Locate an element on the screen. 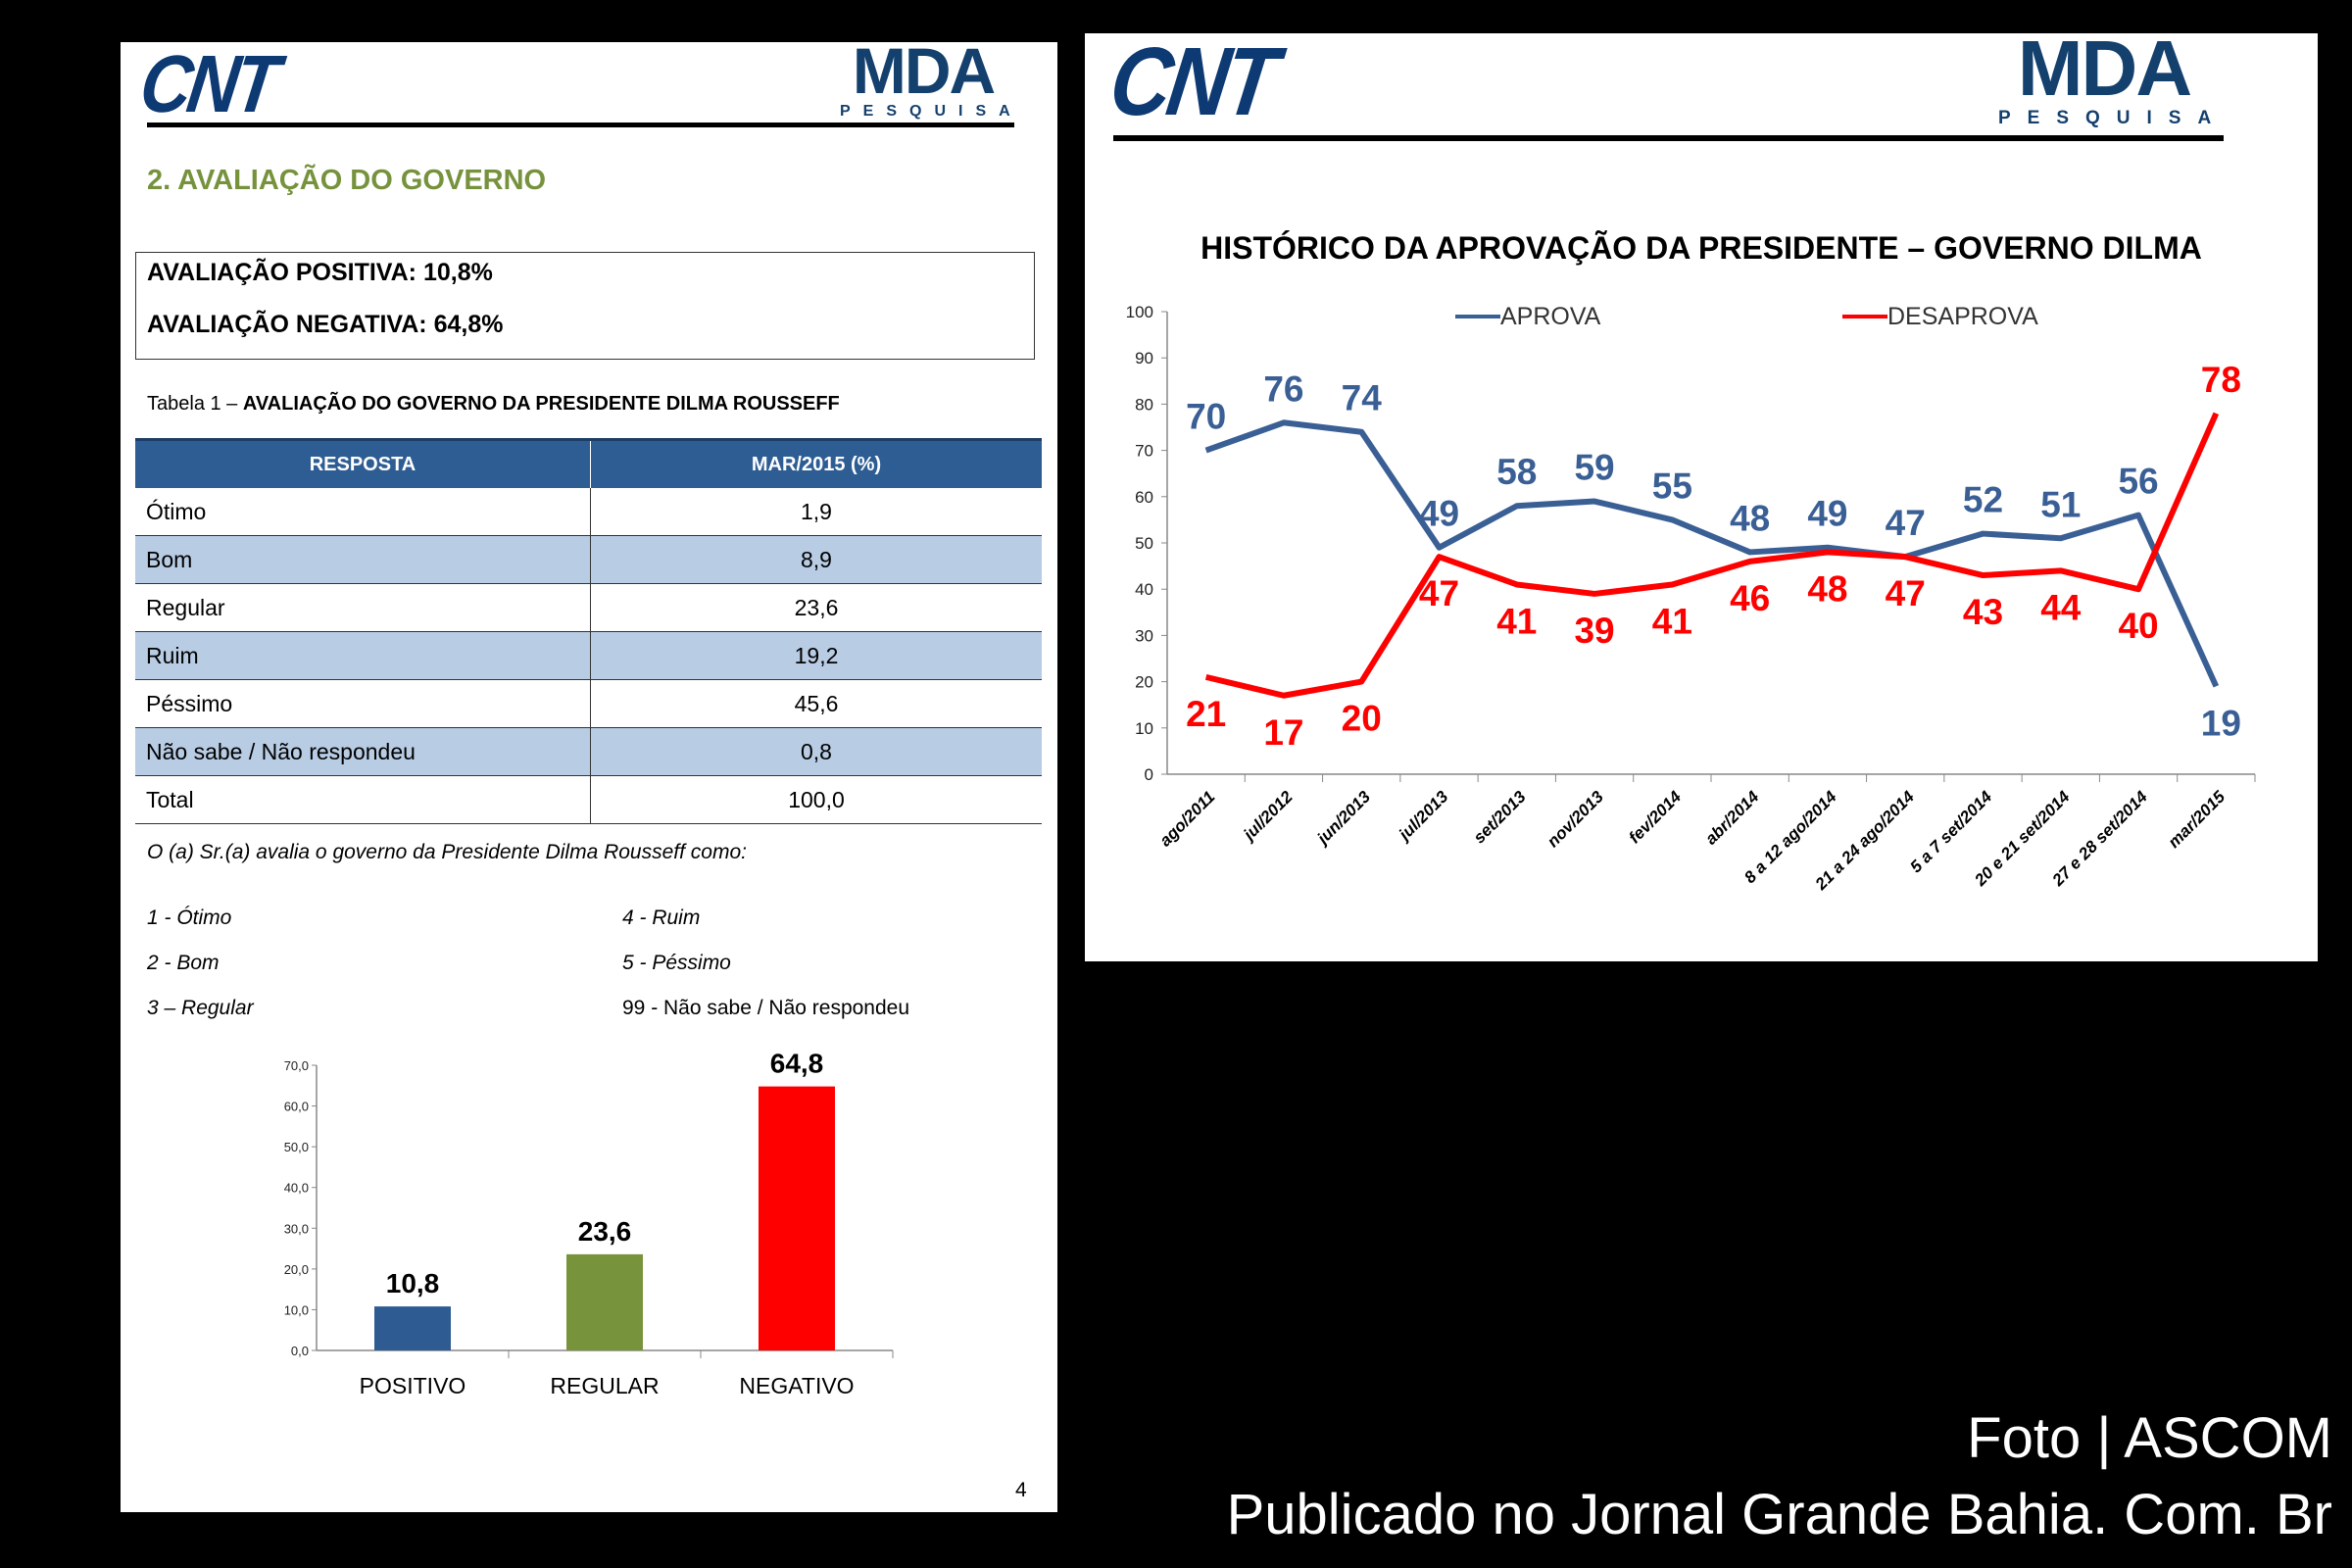  summary-negative: AVALIAÇÃO NEGATIVA: 64,8% is located at coordinates (325, 324).